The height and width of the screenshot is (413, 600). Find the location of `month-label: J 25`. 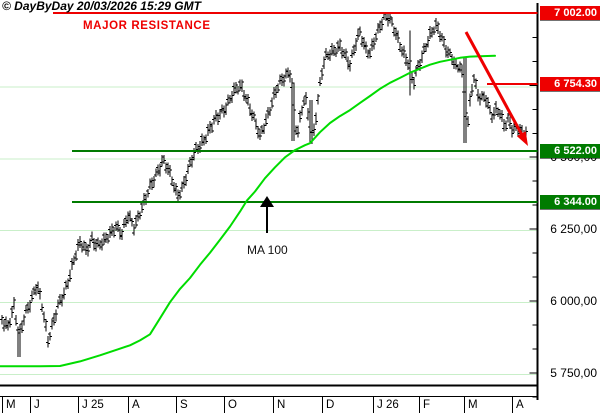

month-label: J 25 is located at coordinates (93, 405).